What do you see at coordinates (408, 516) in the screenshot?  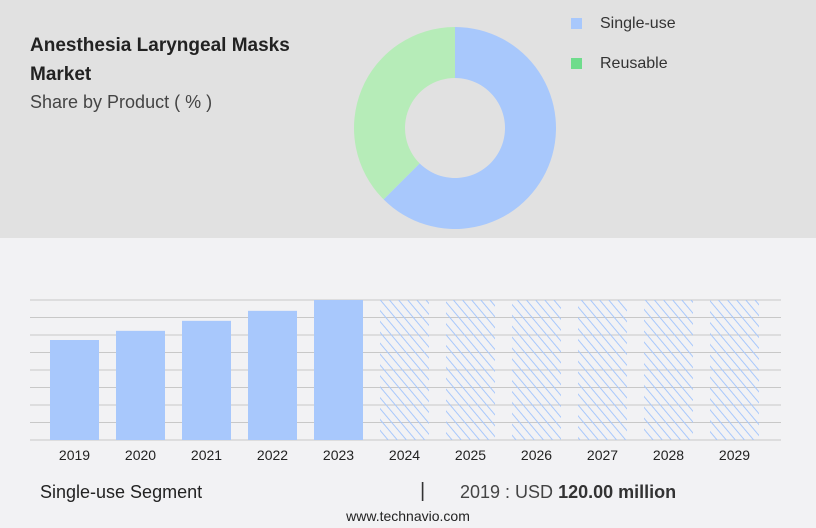 I see `website-link: www.technavio.com` at bounding box center [408, 516].